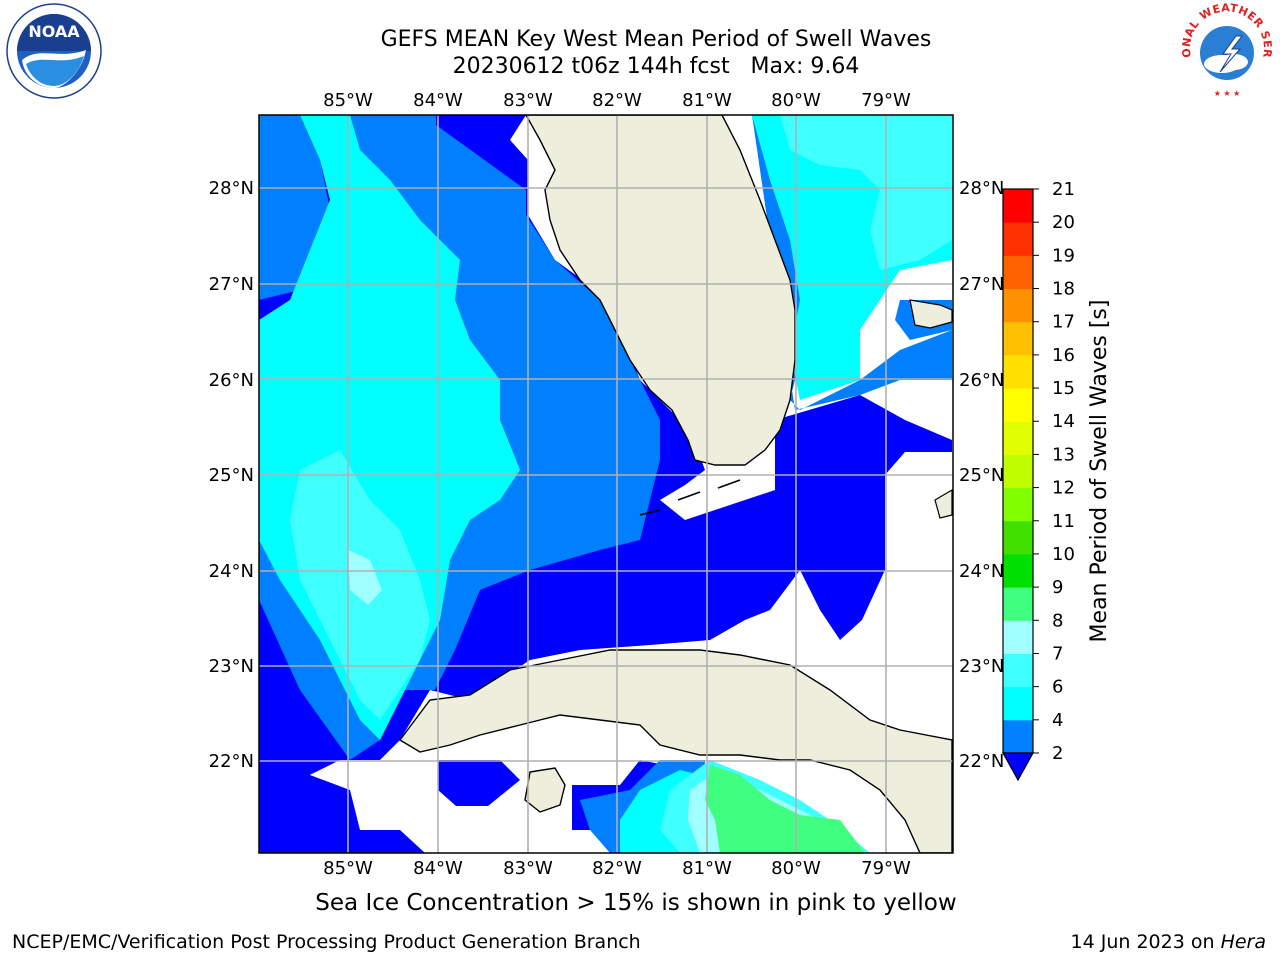 The image size is (1280, 960). I want to click on colorbar-frame, so click(1018, 471).